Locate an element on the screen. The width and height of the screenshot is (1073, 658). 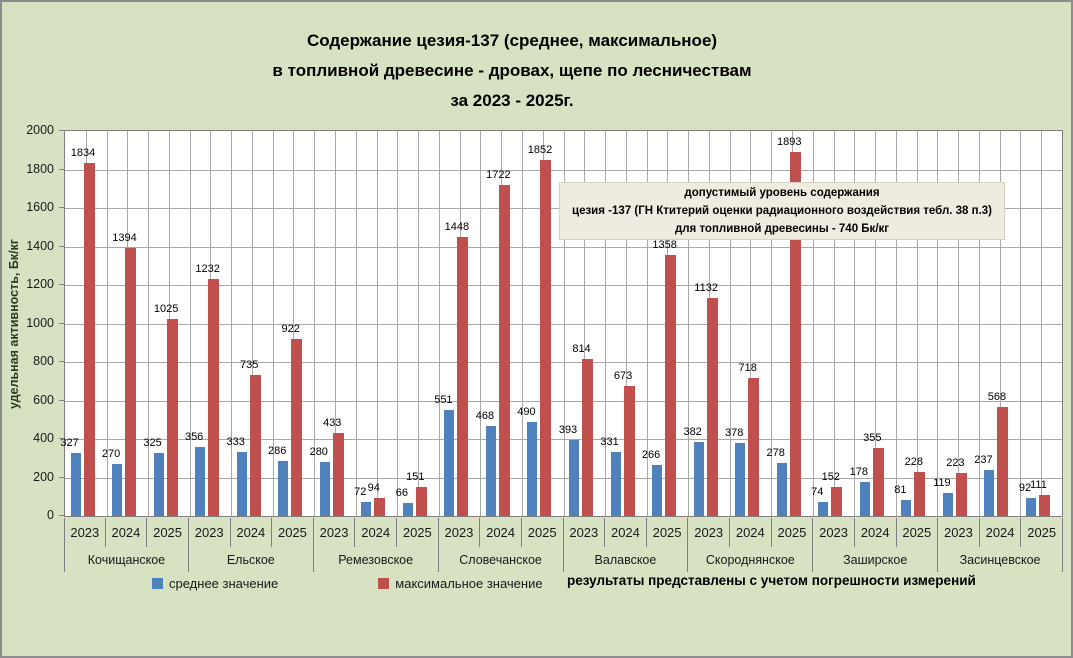
x-axis-forestry-label: Ремезовское is located at coordinates (376, 559).